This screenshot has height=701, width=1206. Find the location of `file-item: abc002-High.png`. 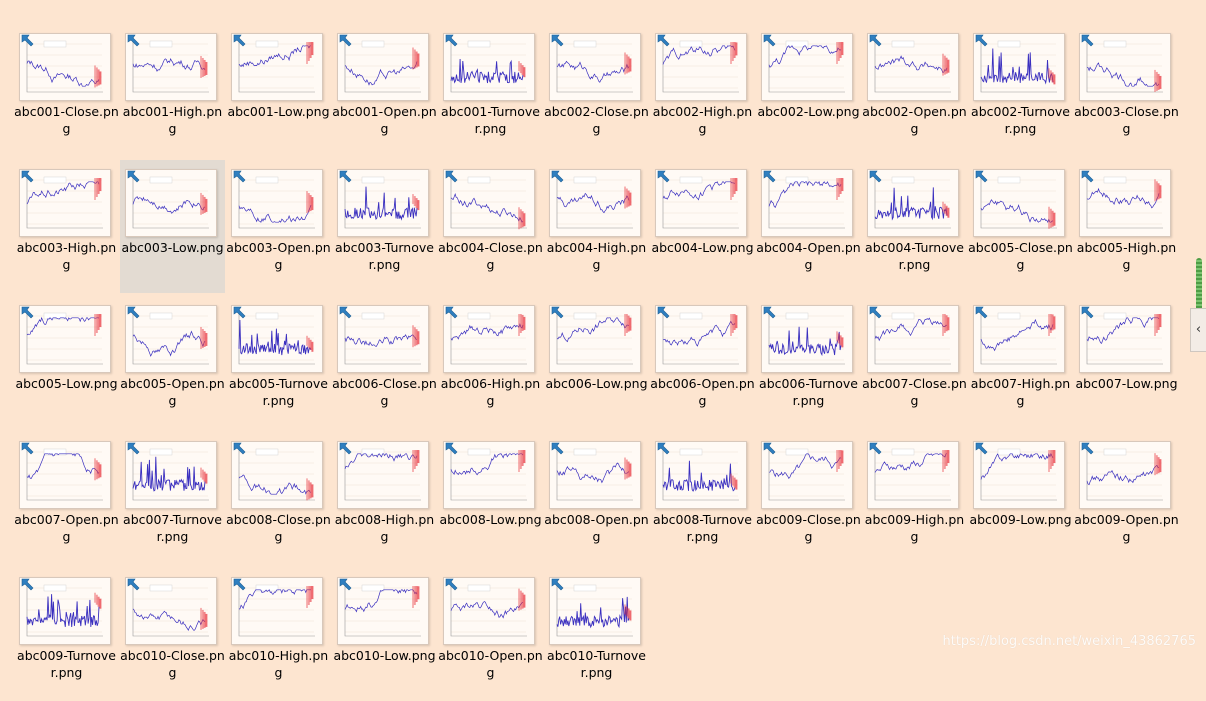

file-item: abc002-High.png is located at coordinates (702, 90).